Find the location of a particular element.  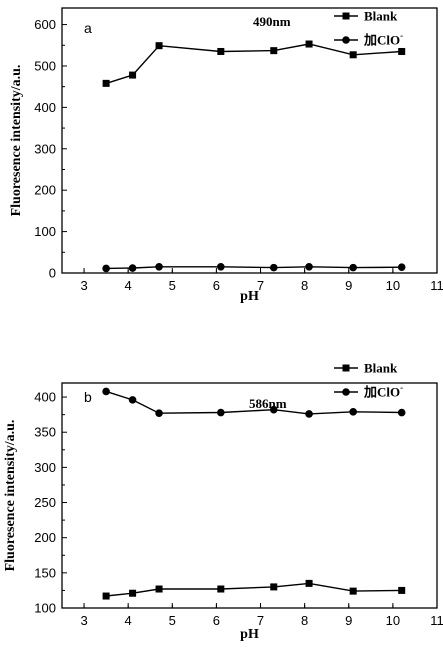

y-tick-label: 500 is located at coordinates (45, 65).